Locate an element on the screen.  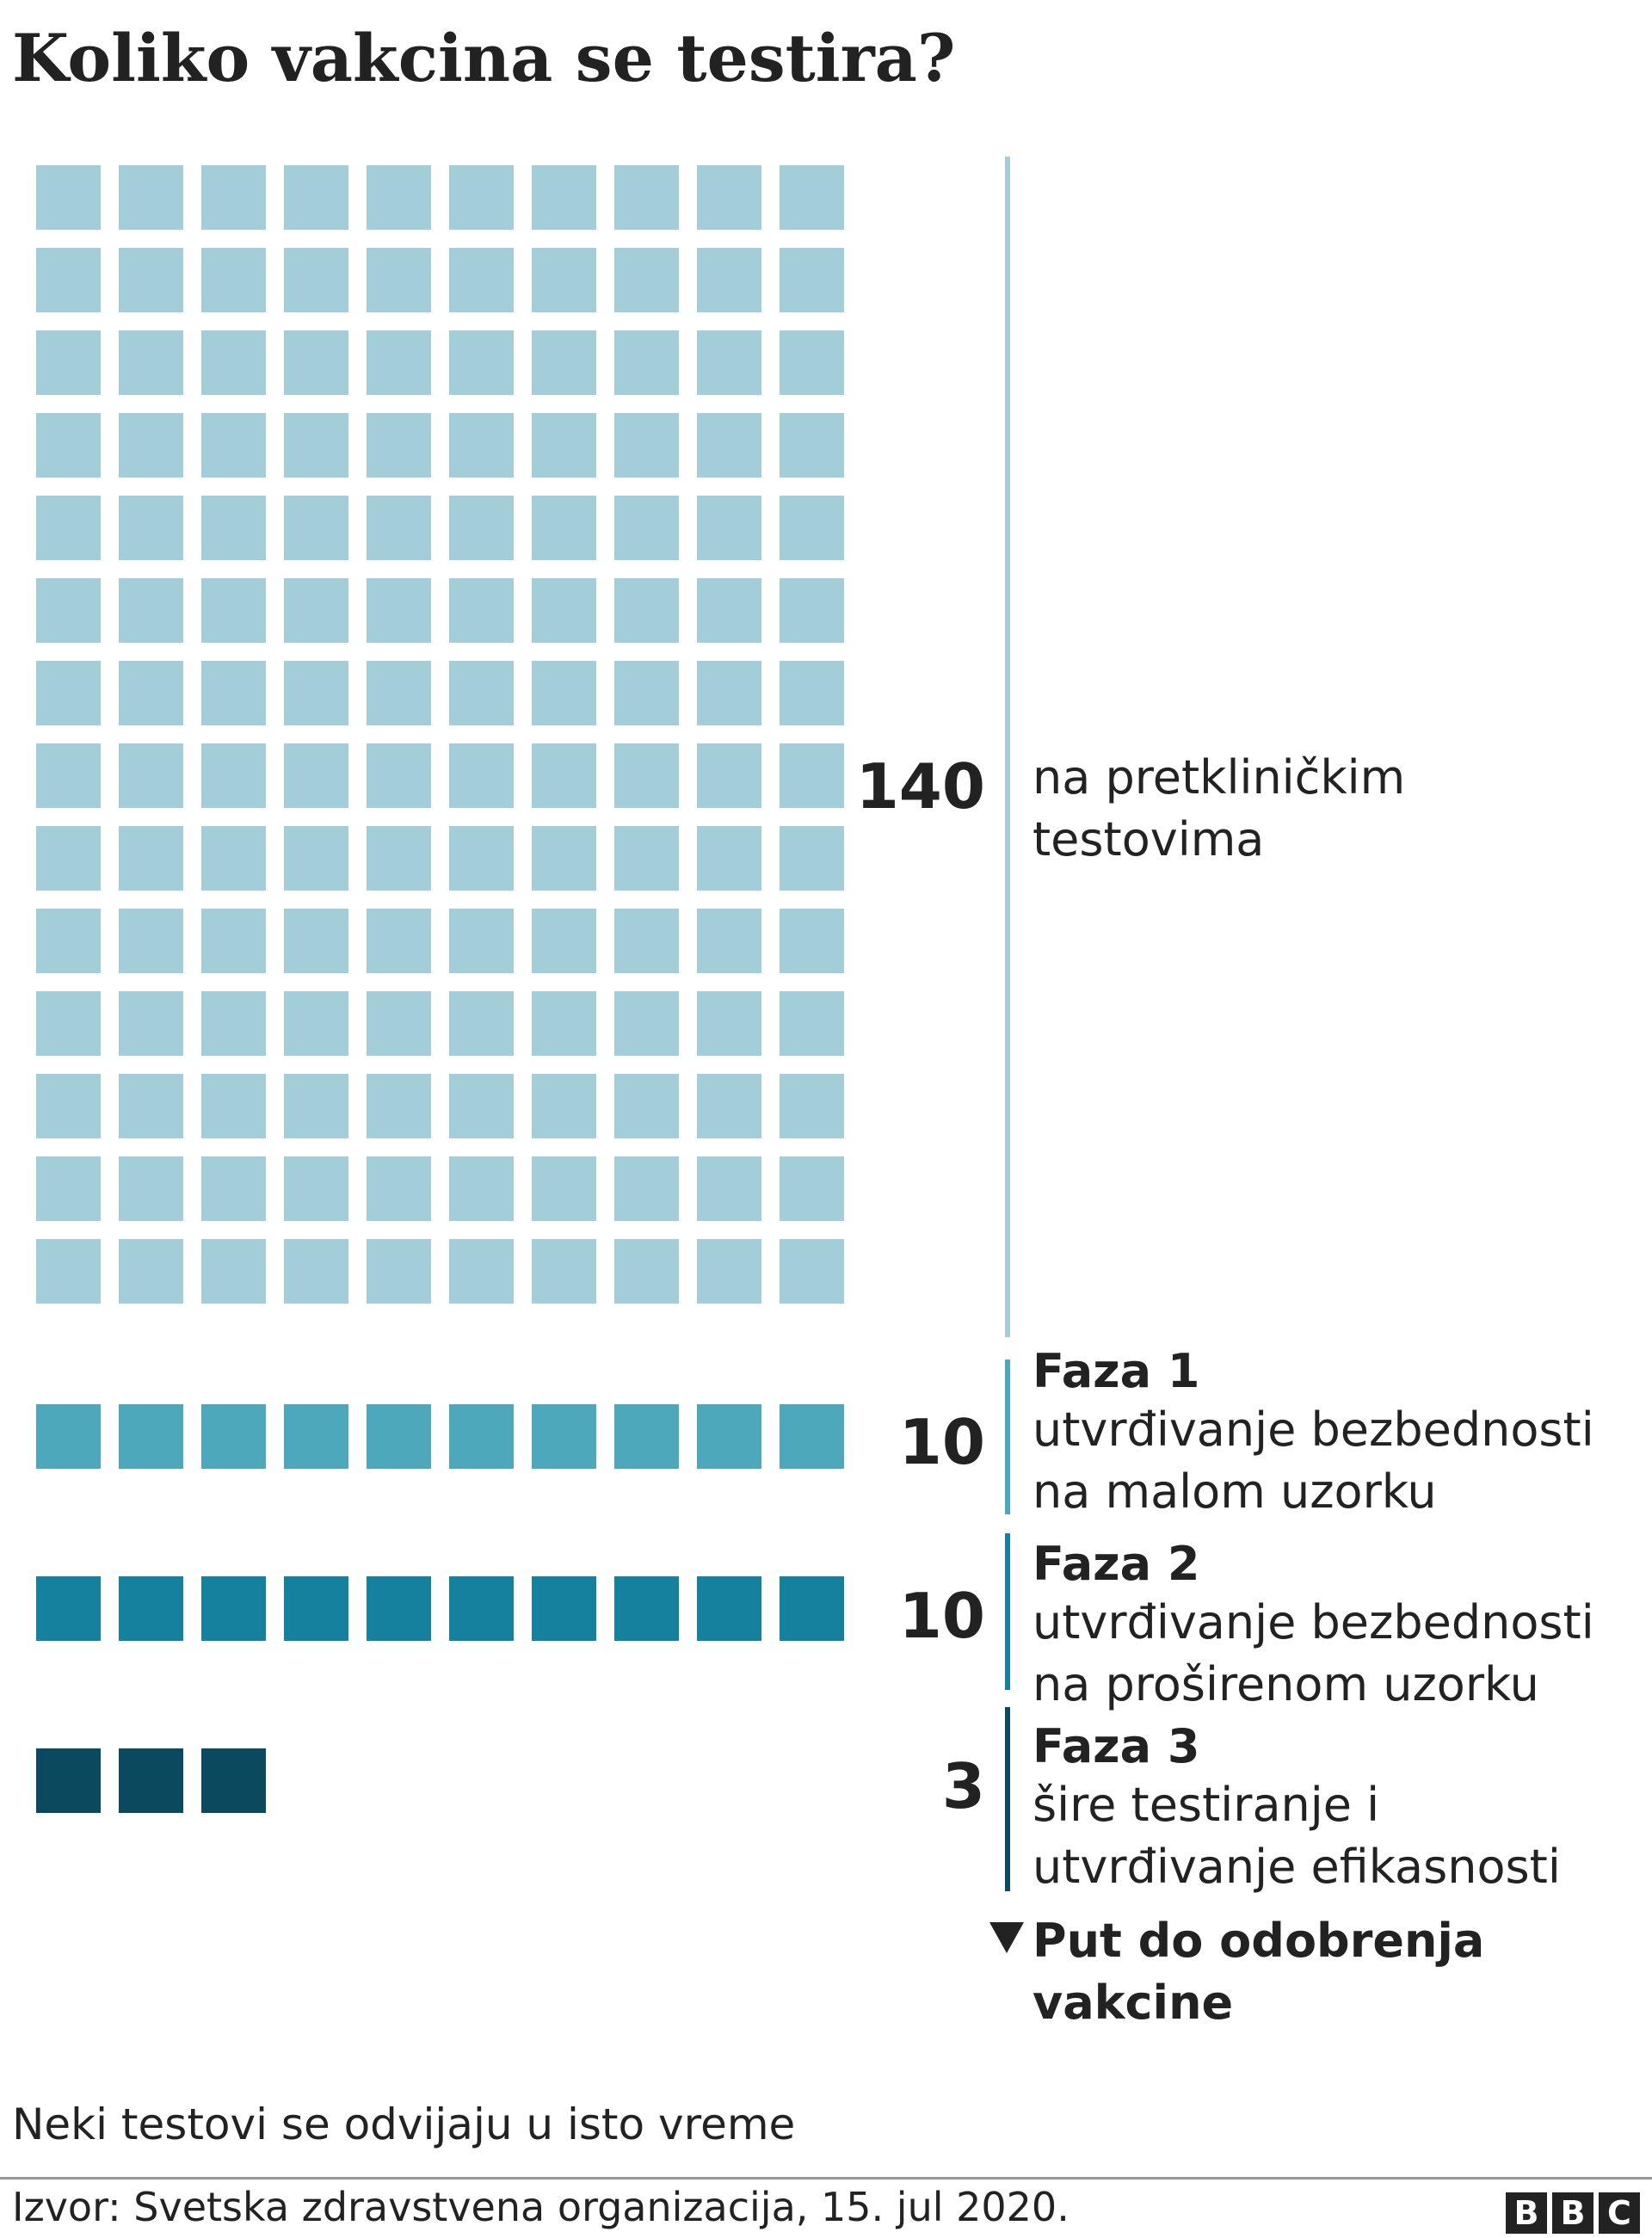
bbc-logo-letter: B is located at coordinates (1572, 2213).